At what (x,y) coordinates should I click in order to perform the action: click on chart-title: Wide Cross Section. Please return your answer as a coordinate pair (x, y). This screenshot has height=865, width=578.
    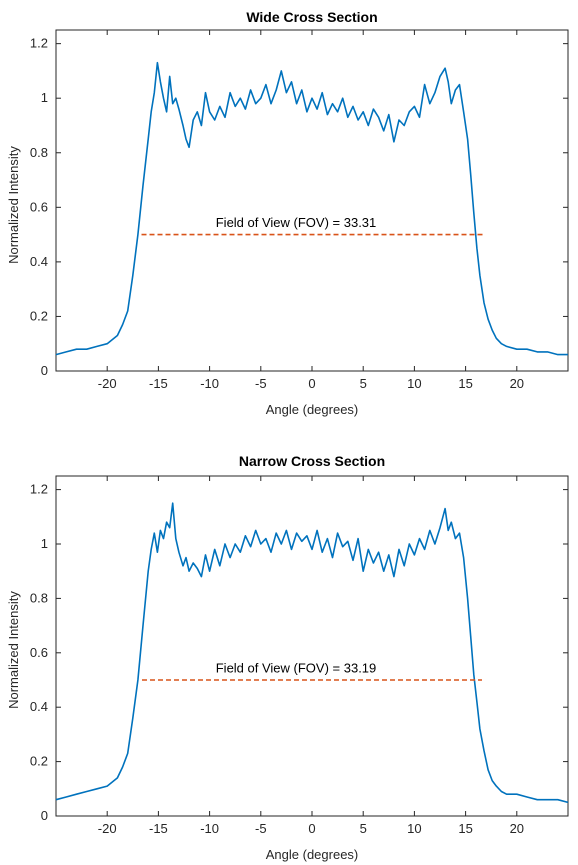
    Looking at the image, I should click on (311, 17).